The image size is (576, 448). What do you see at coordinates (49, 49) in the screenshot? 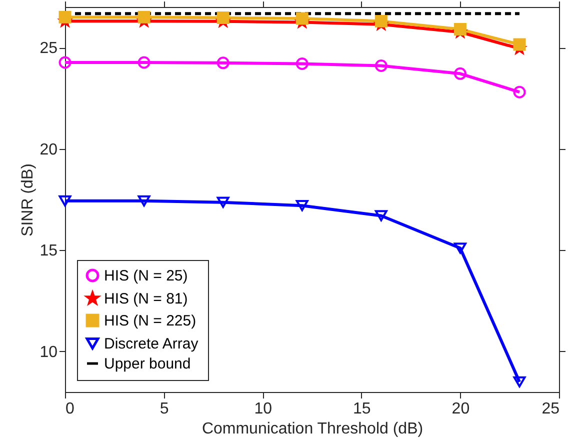
I see `y-tick-label: 25` at bounding box center [49, 49].